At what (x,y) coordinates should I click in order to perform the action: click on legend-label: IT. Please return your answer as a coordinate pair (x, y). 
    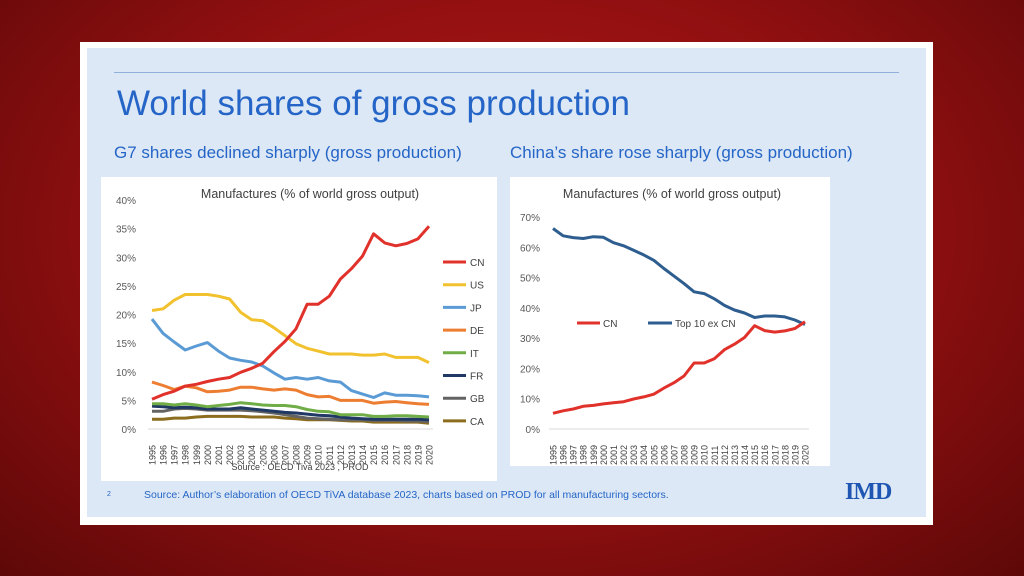
    Looking at the image, I should click on (474, 354).